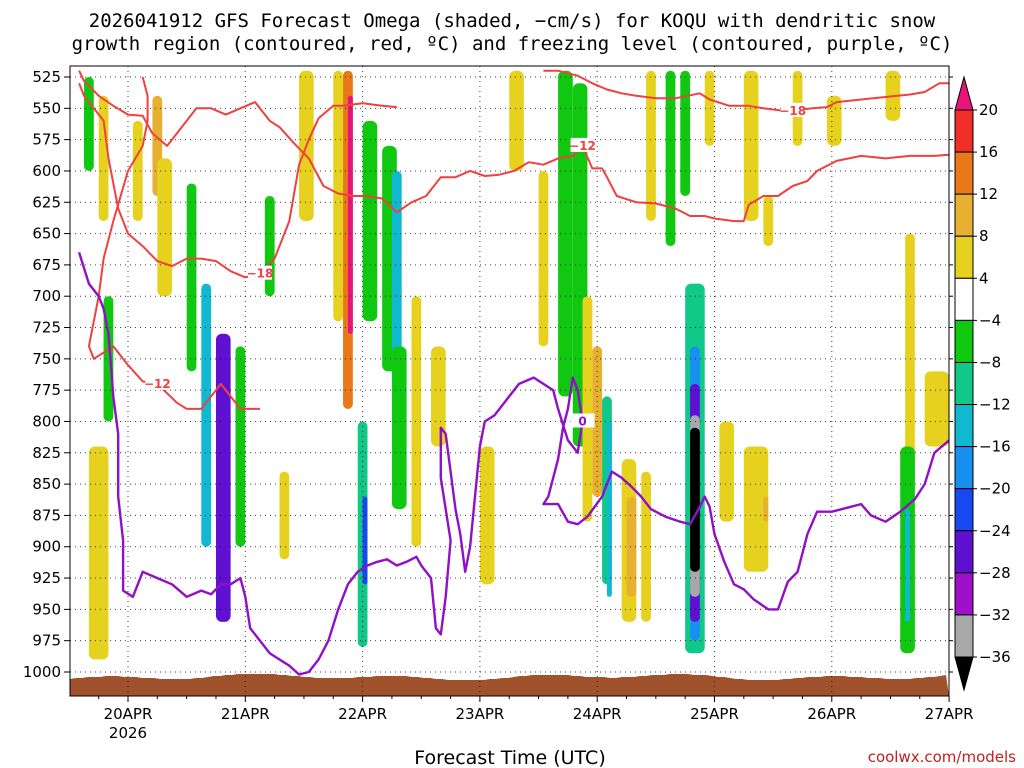  I want to click on x-tick-label: 21APR, so click(245, 714).